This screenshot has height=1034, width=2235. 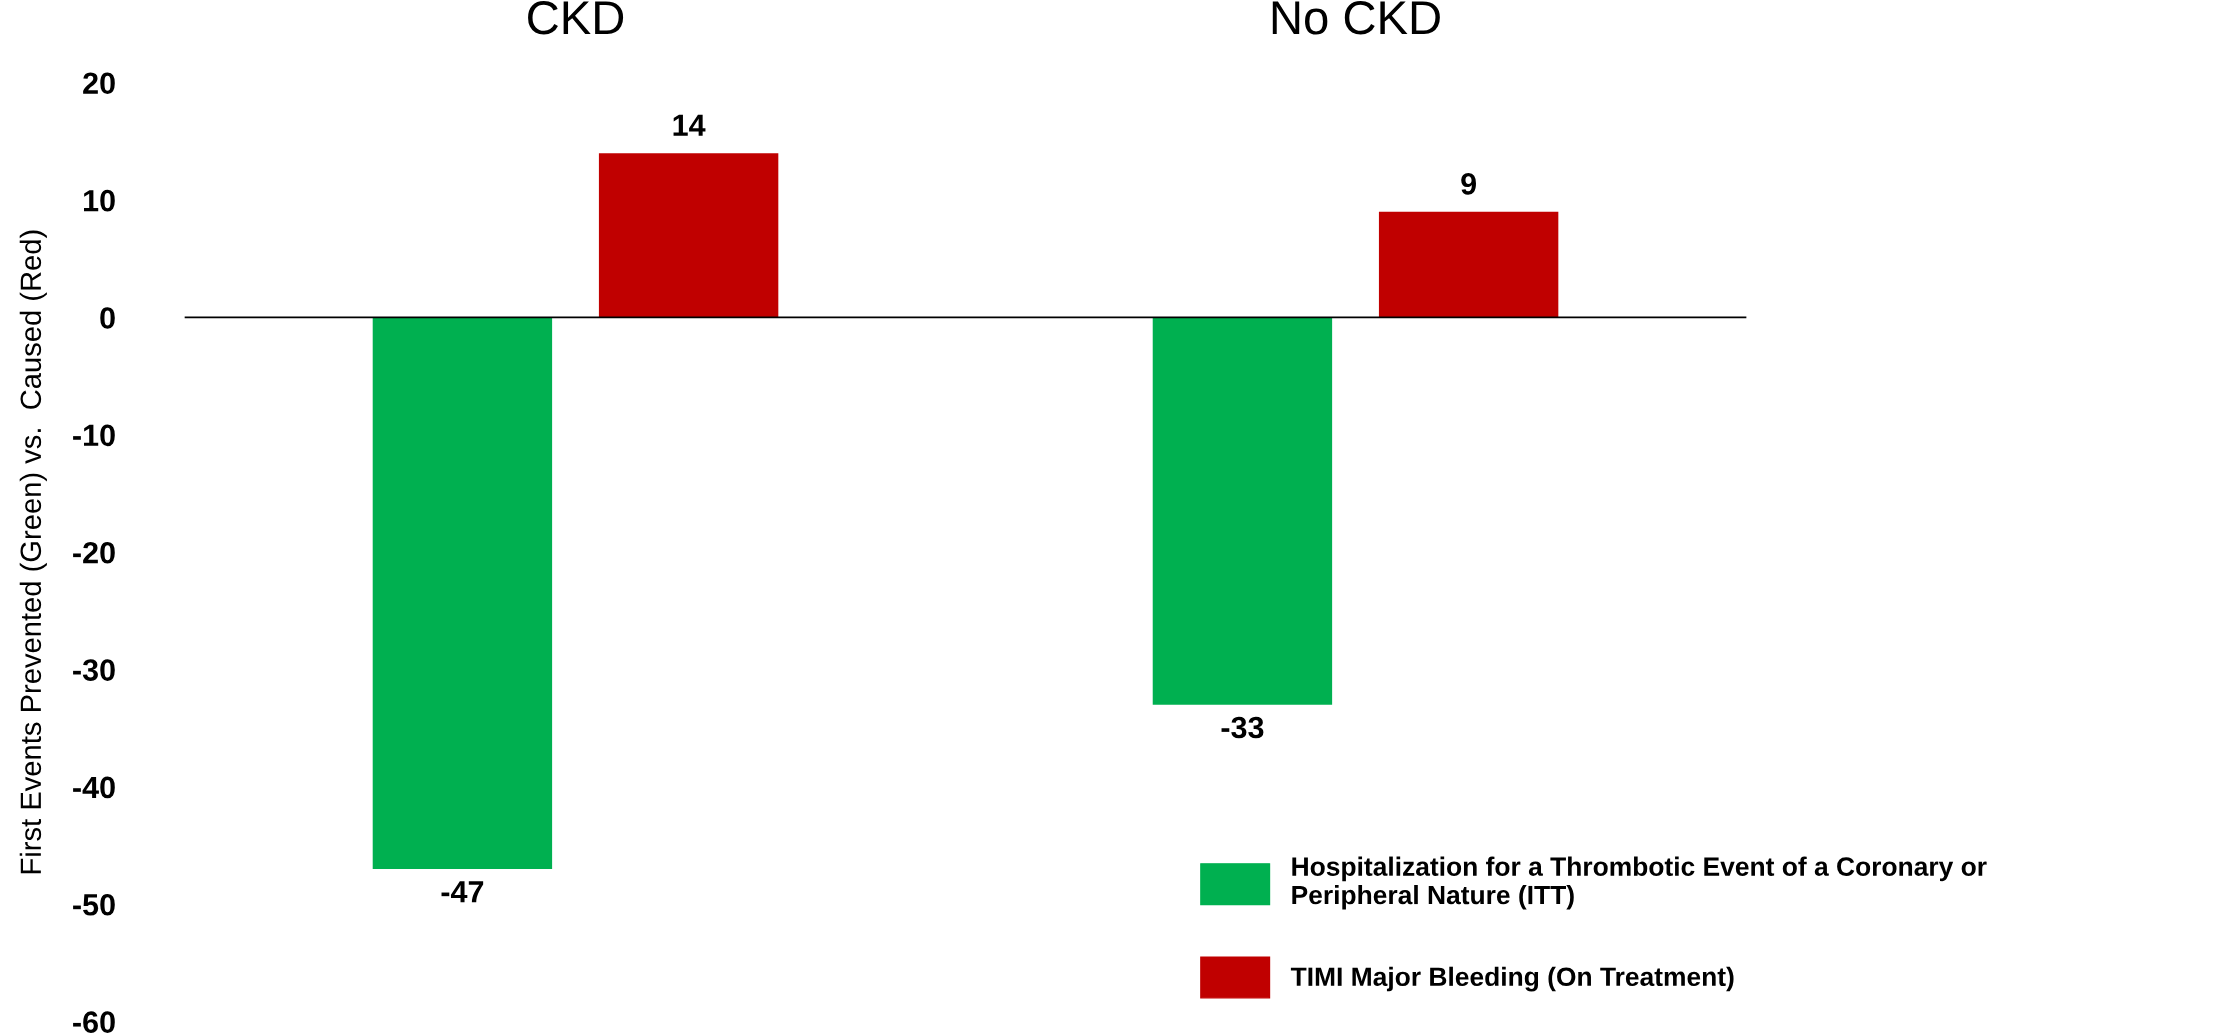 I want to click on y-tick-label: -10, so click(x=94, y=435).